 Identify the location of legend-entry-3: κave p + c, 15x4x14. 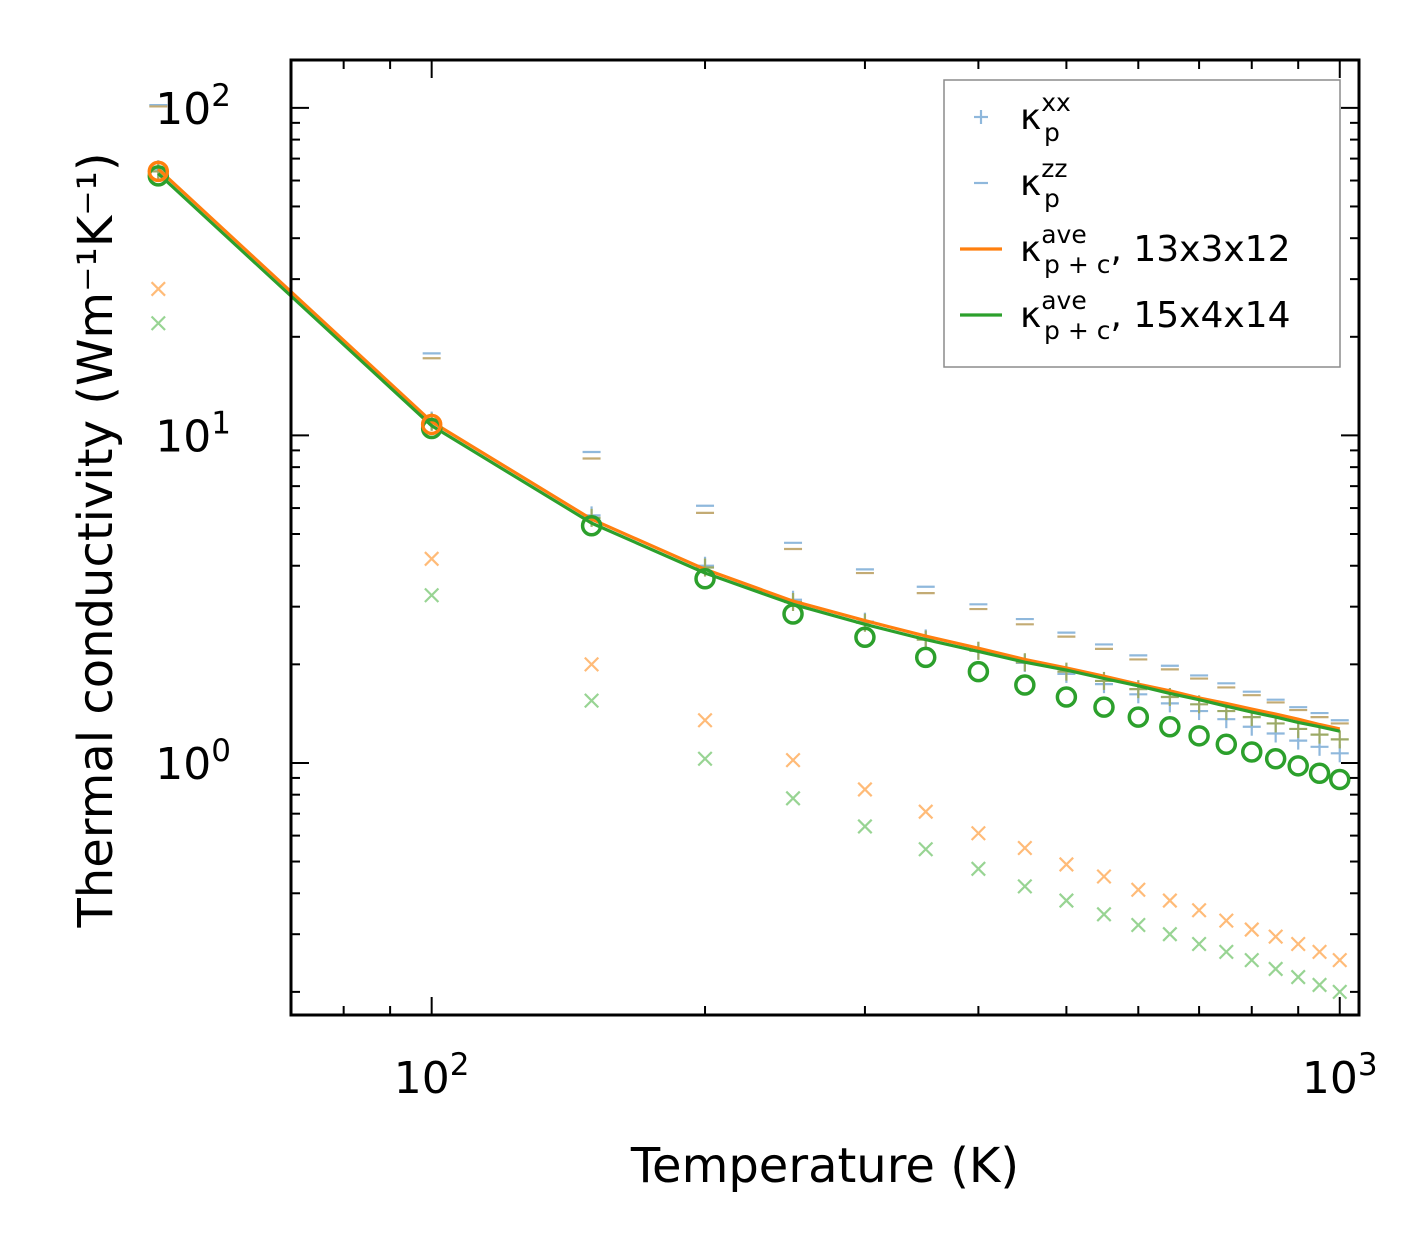
(1125, 315).